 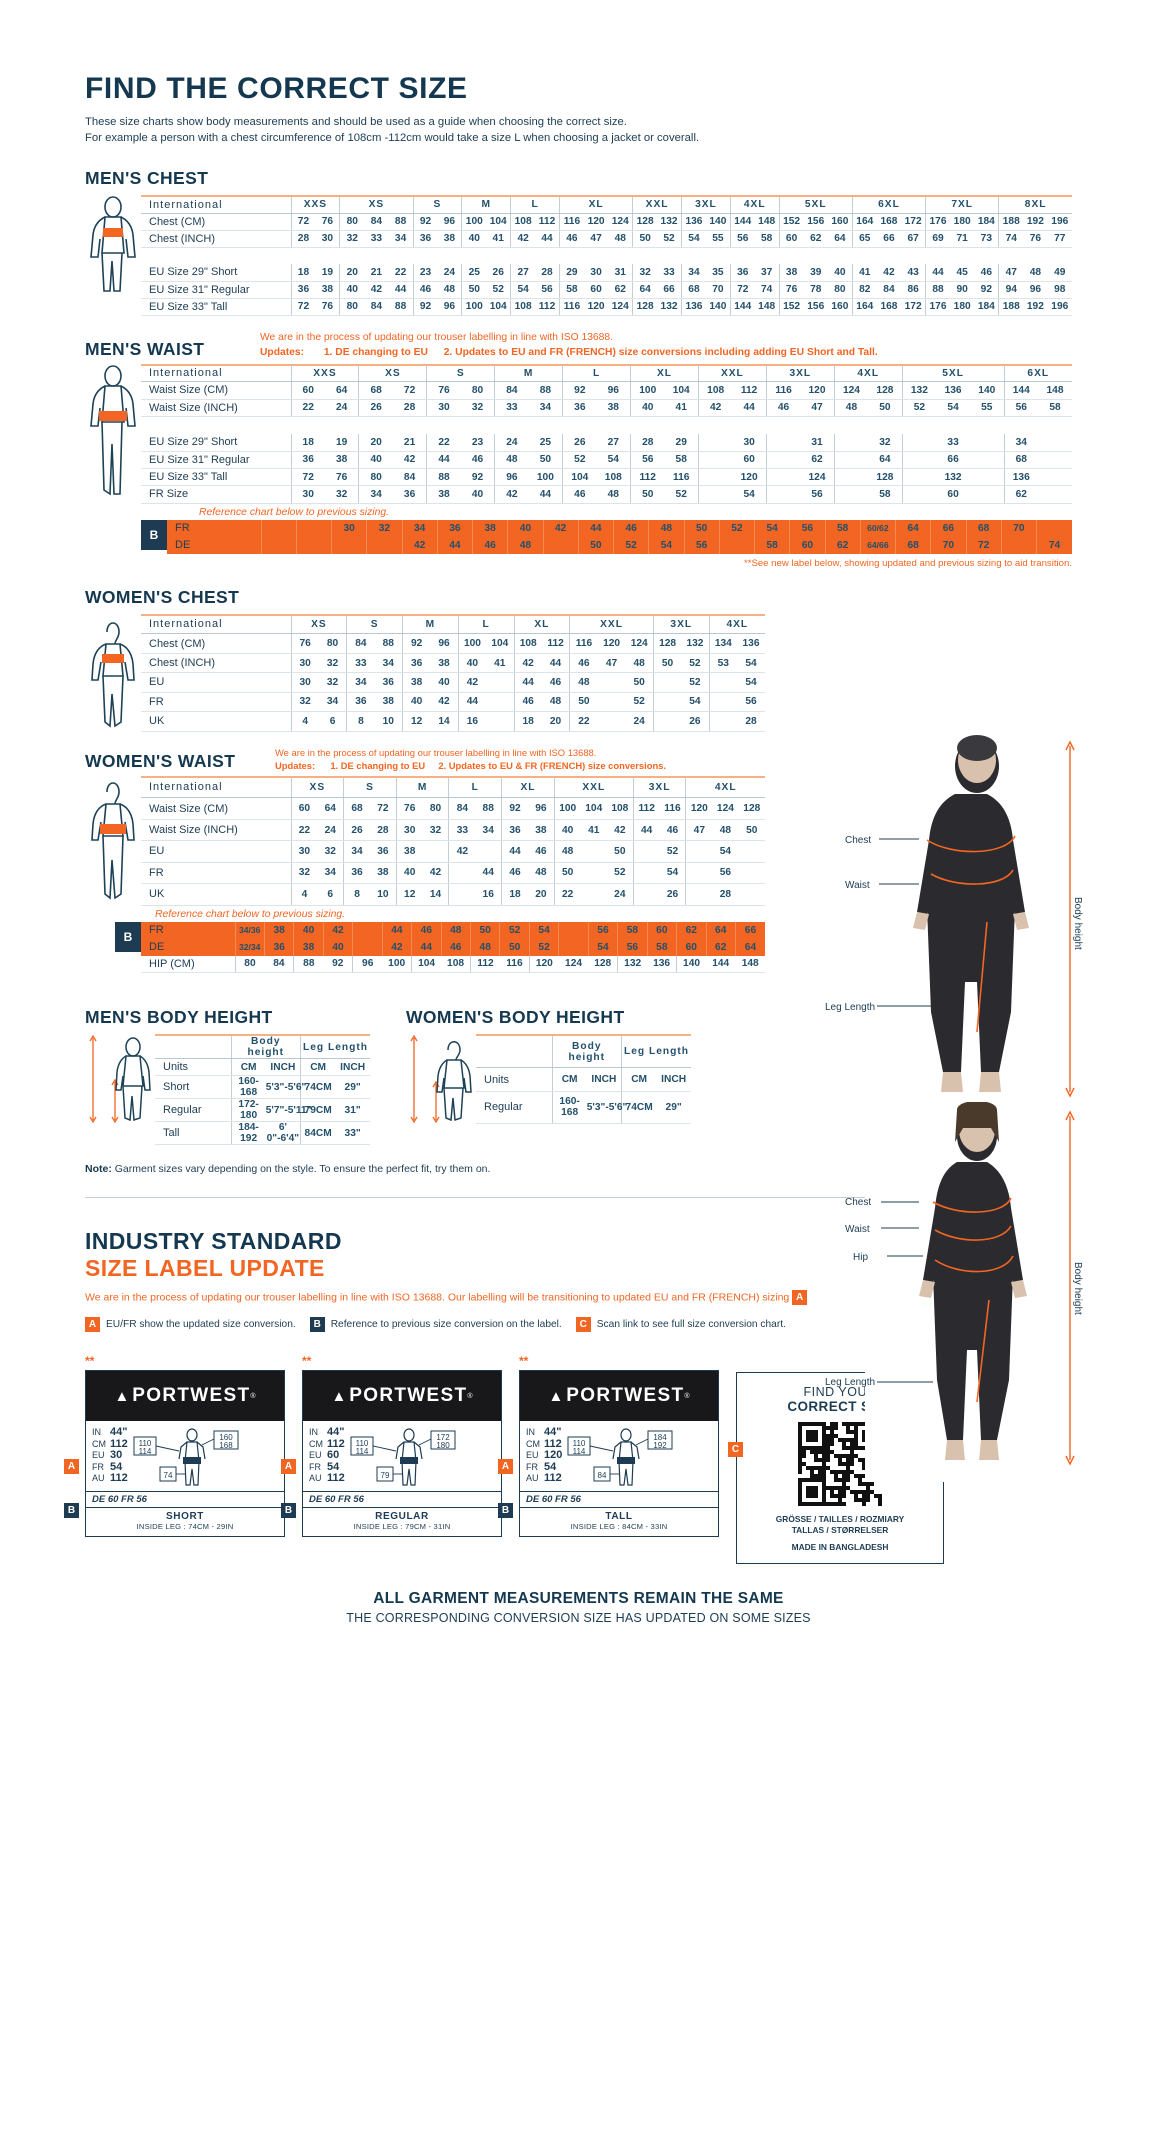 I want to click on annotation-chest-male: Chest, so click(x=858, y=840).